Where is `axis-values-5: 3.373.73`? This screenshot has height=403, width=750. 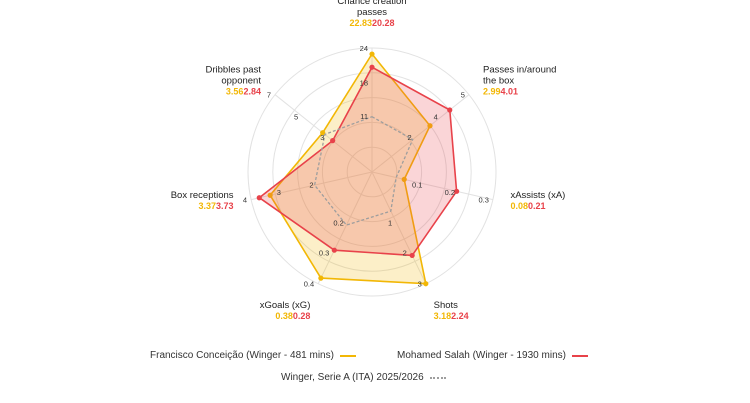
axis-values-5: 3.373.73 is located at coordinates (215, 206).